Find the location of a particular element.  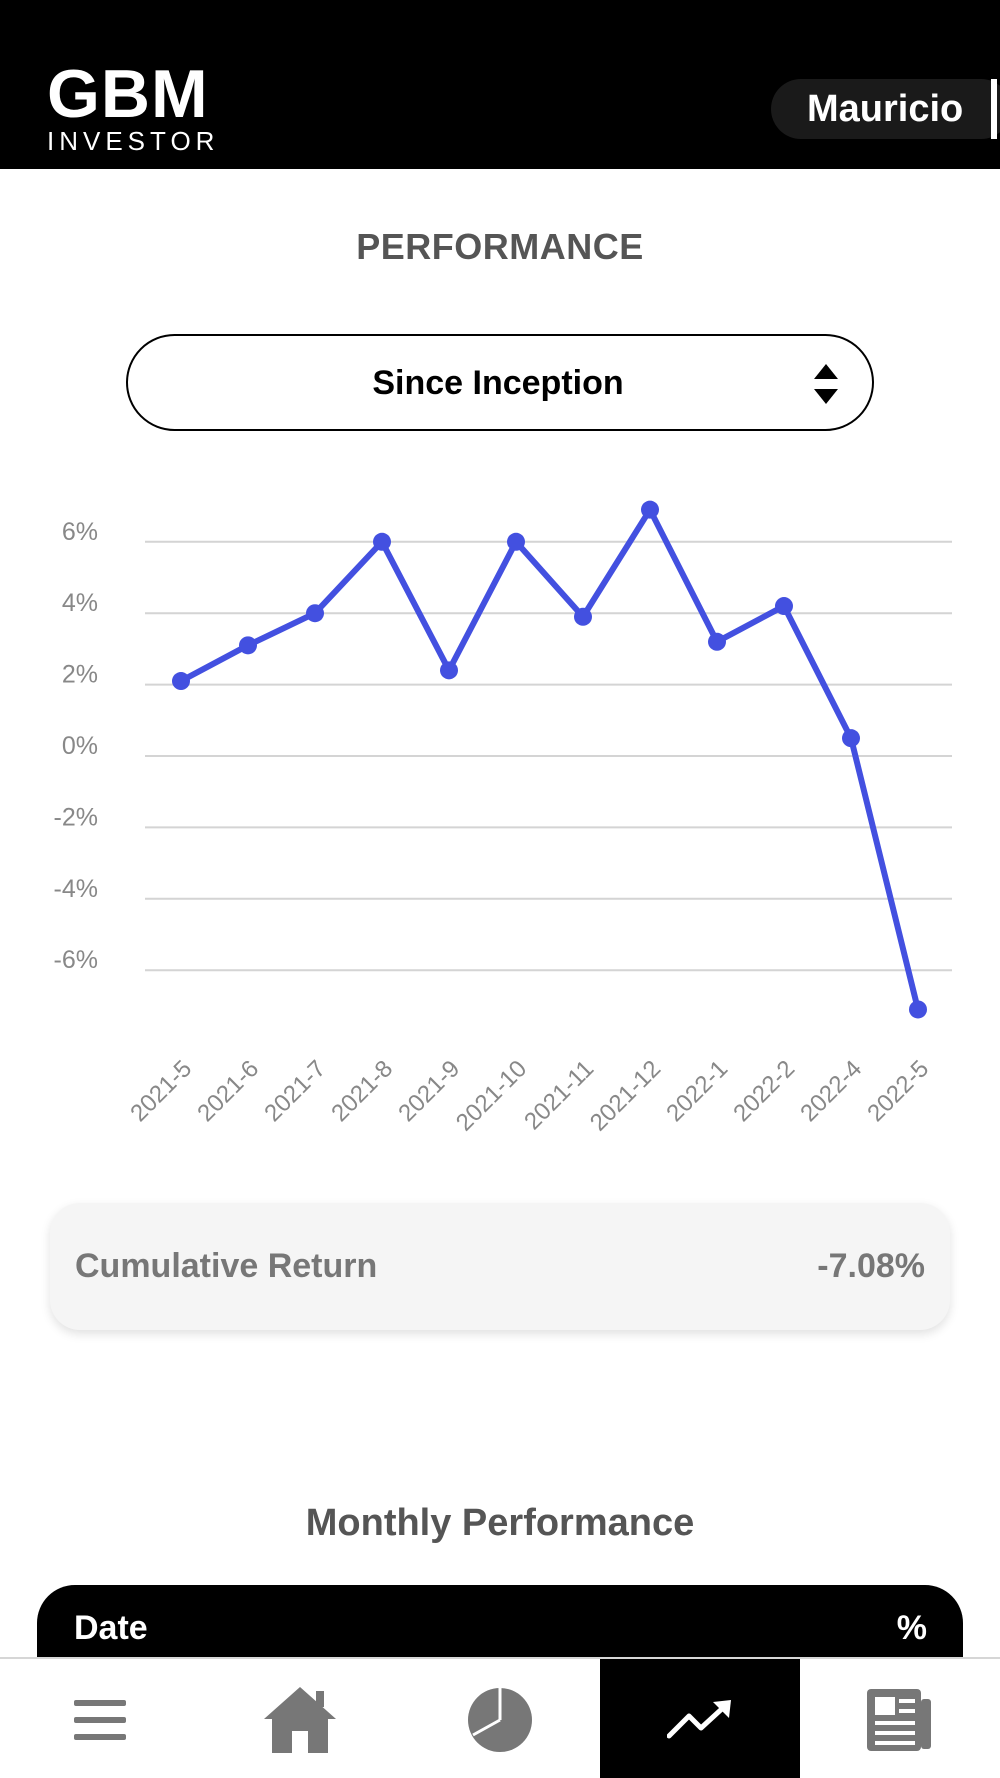

nav-performance is located at coordinates (700, 1718).